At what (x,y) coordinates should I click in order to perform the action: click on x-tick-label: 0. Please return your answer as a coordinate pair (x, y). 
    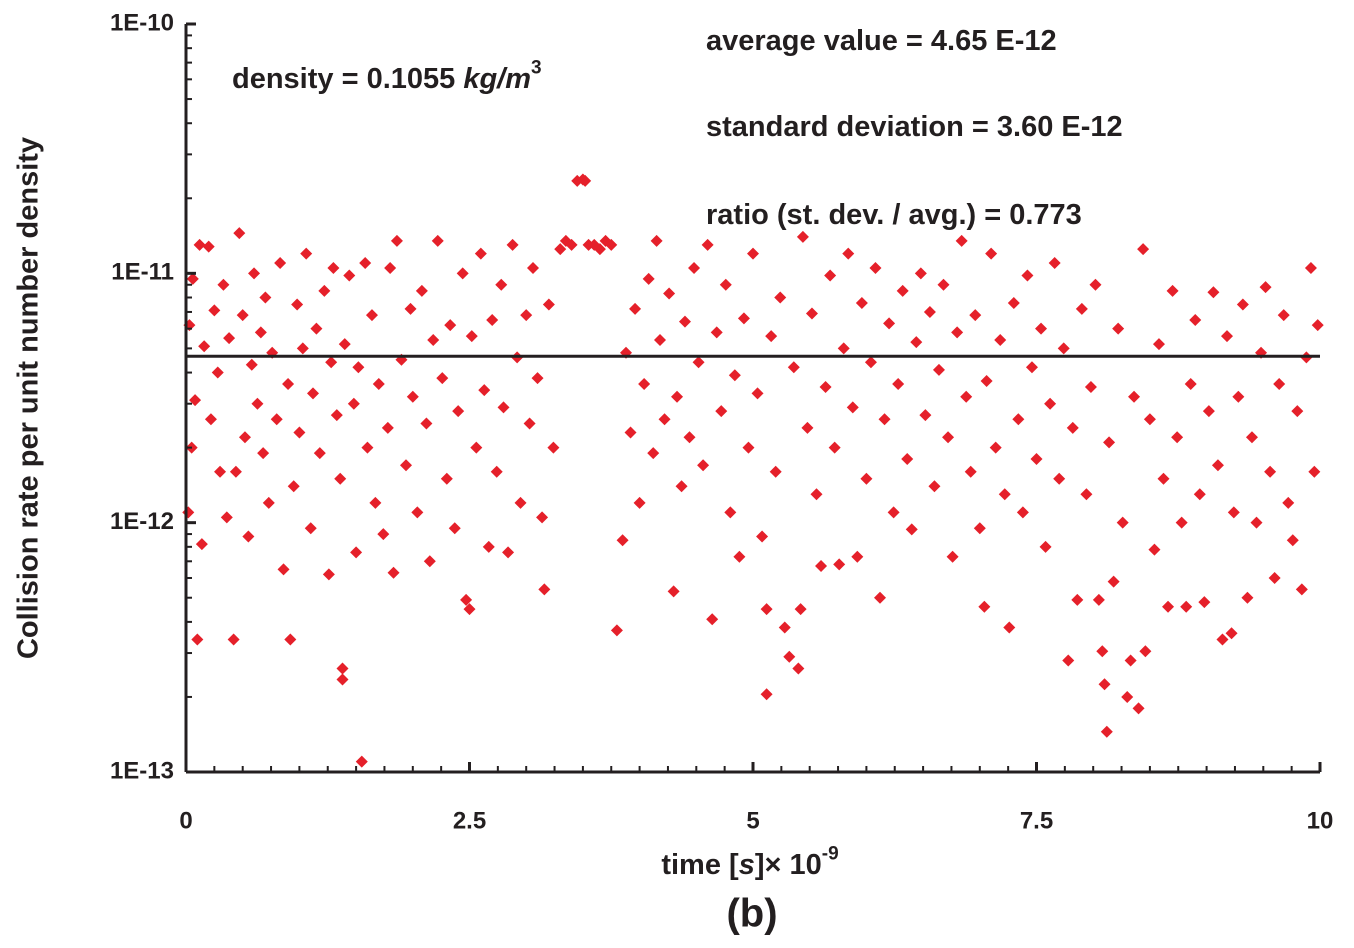
    Looking at the image, I should click on (185, 820).